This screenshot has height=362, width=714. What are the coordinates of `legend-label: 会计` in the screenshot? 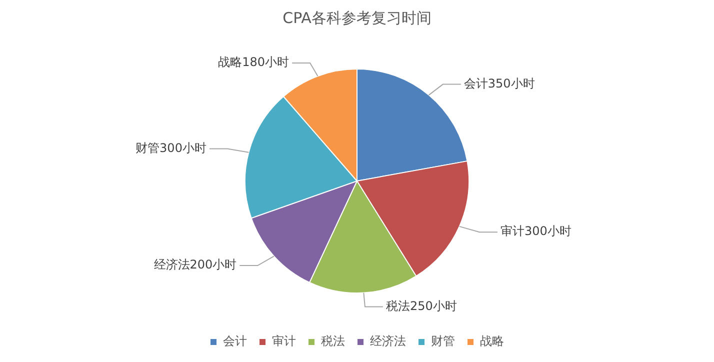 It's located at (235, 341).